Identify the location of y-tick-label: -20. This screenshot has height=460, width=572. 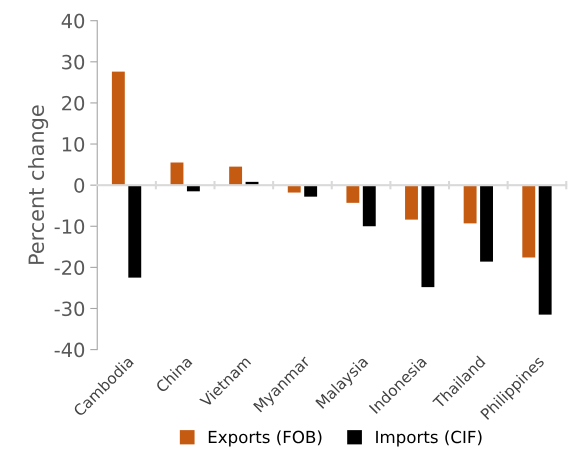
(69, 268).